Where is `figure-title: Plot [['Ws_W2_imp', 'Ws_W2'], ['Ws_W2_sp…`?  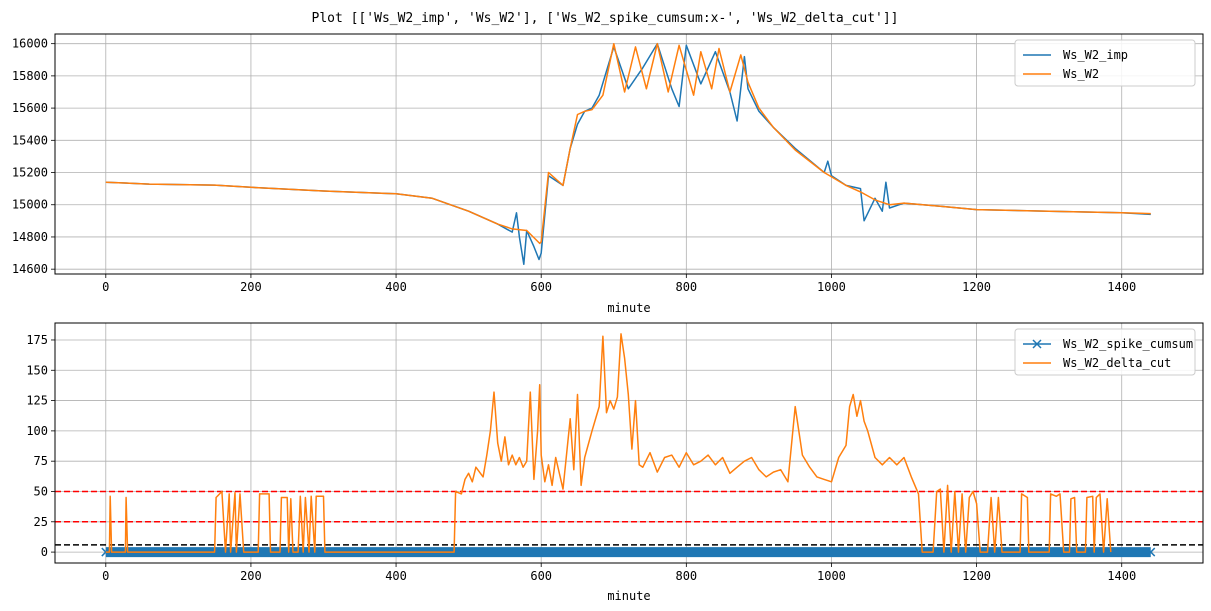
figure-title: Plot [['Ws_W2_imp', 'Ws_W2'], ['Ws_W2_sp… is located at coordinates (605, 18).